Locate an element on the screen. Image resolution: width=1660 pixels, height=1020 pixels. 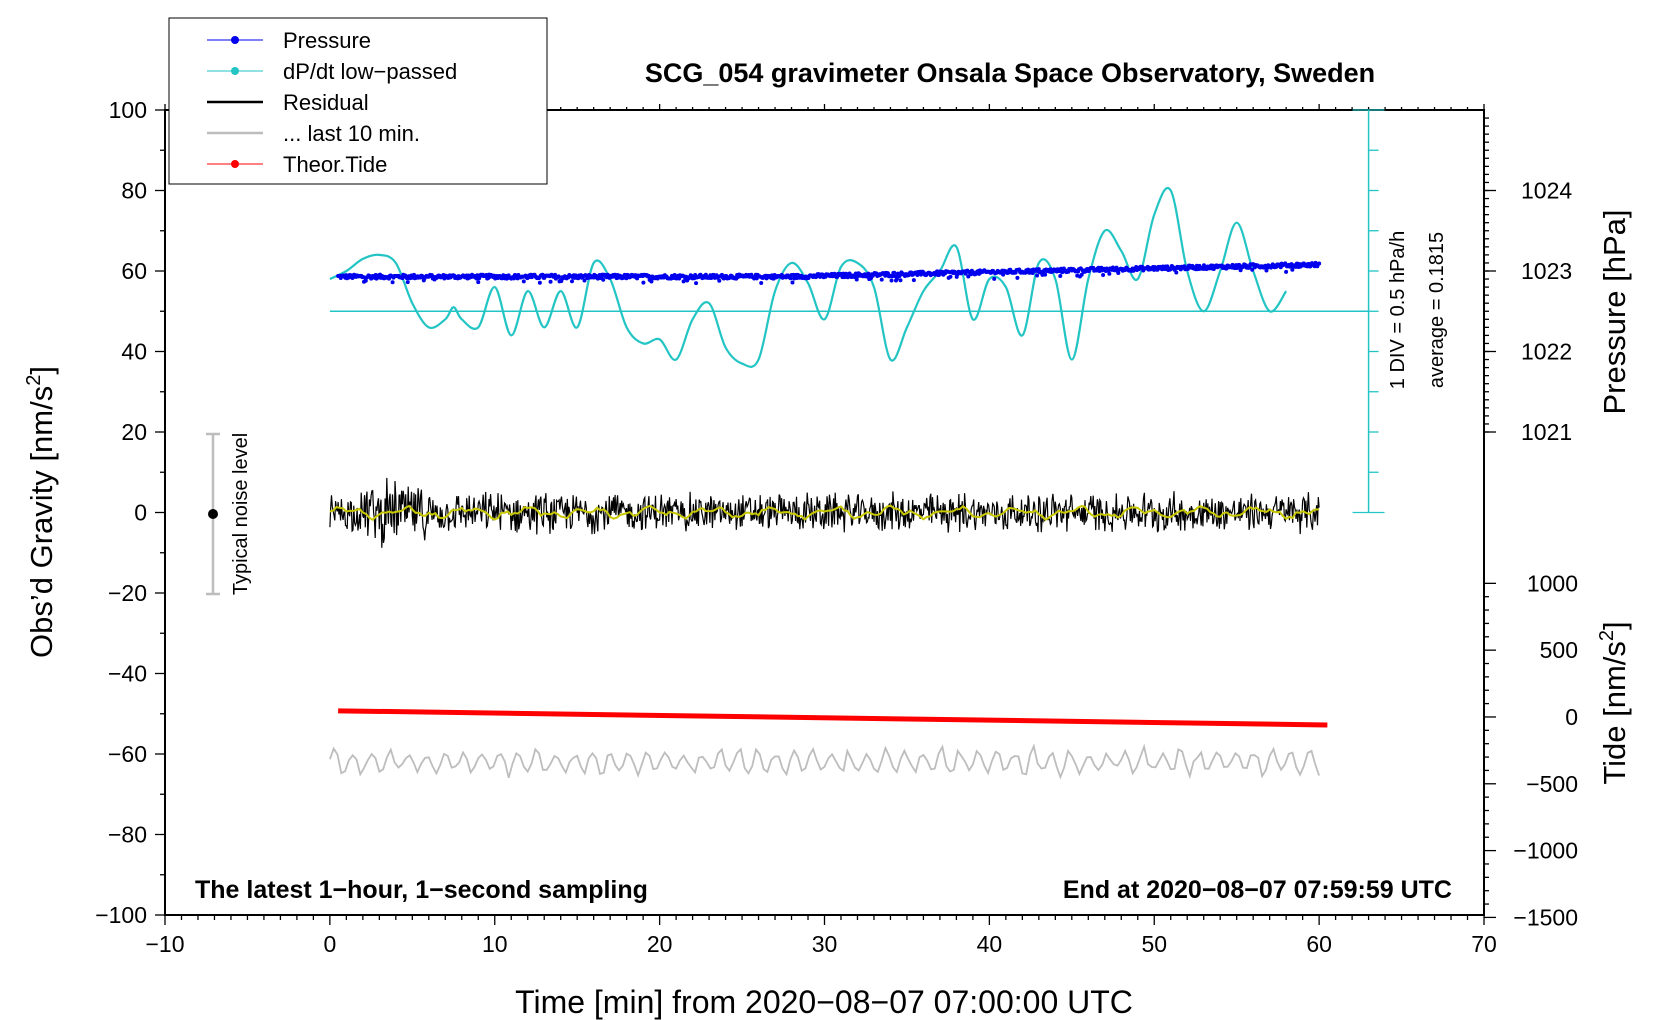
tide-line is located at coordinates (833, 718).